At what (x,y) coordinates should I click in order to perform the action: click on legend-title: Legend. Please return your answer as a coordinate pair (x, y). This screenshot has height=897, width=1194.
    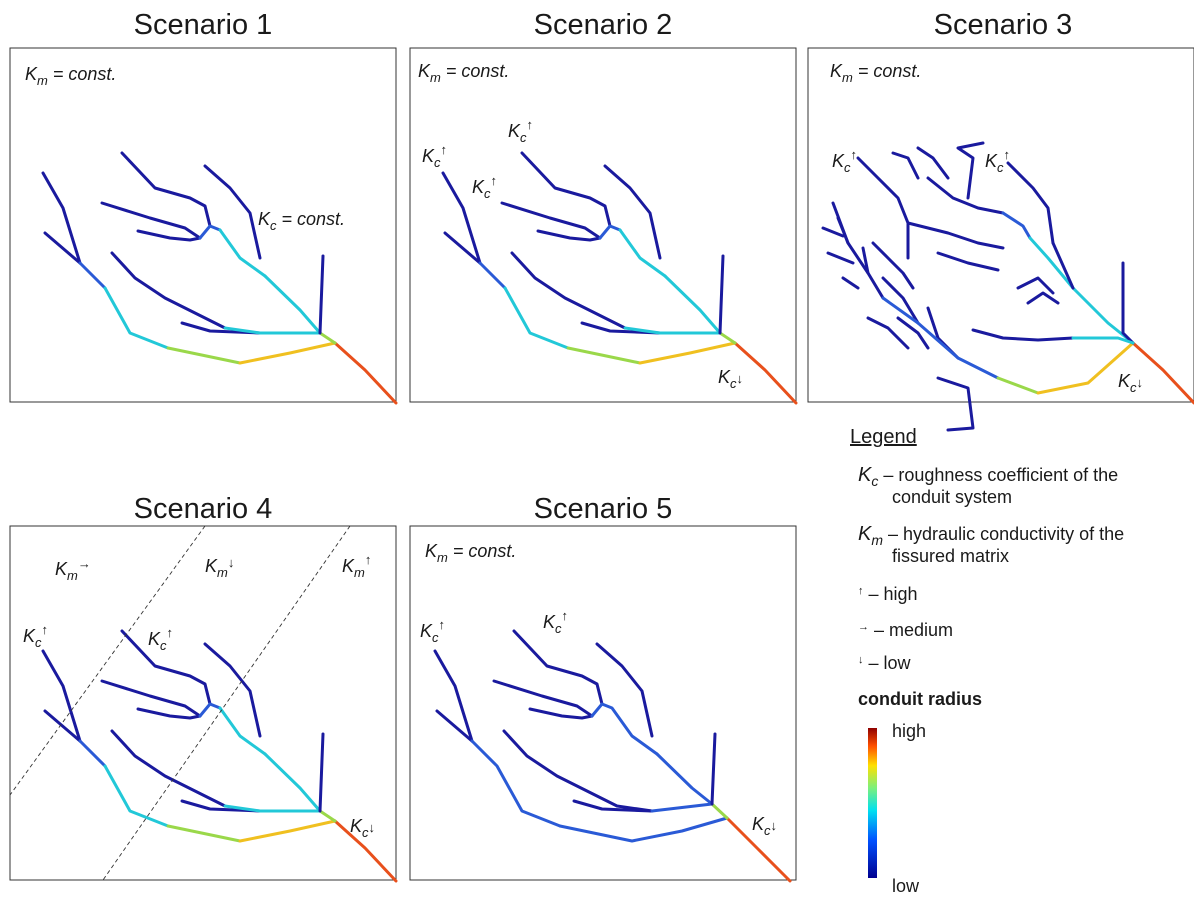
    Looking at the image, I should click on (883, 437).